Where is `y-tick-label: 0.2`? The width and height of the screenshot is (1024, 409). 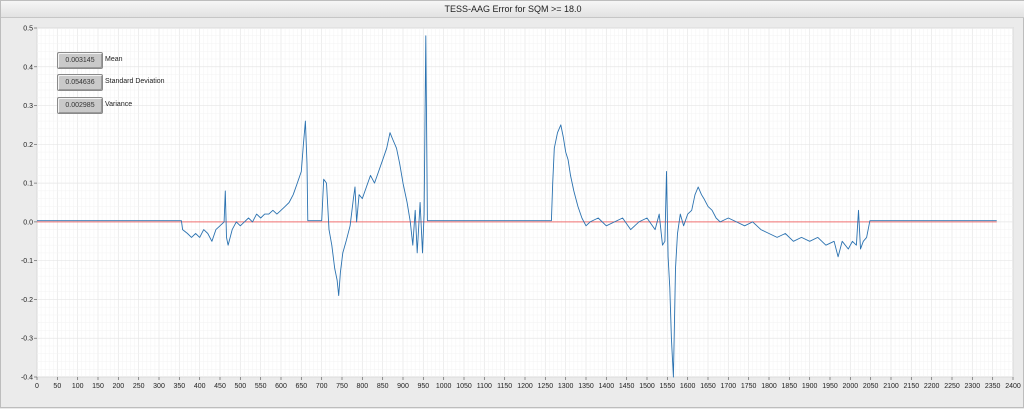
y-tick-label: 0.2 is located at coordinates (28, 145).